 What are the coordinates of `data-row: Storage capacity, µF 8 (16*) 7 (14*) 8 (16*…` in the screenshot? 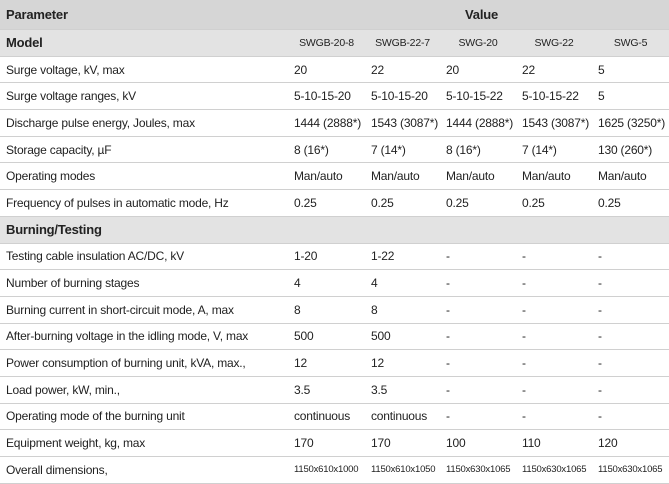 It's located at (334, 150).